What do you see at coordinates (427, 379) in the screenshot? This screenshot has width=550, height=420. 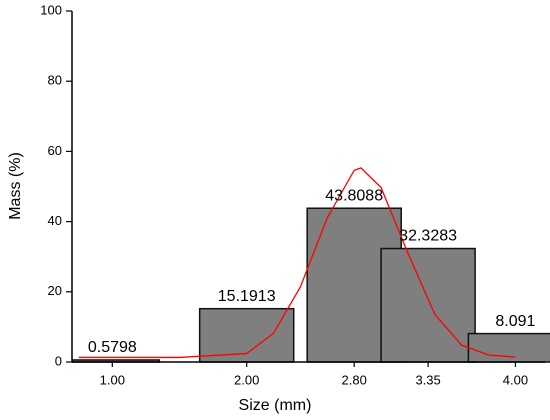 I see `x-tick-label: 3.35` at bounding box center [427, 379].